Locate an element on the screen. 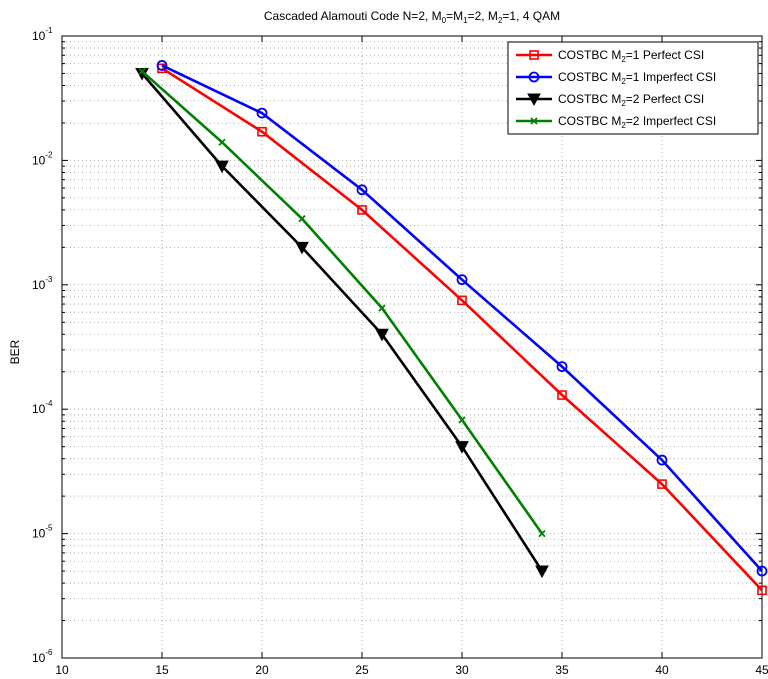 The height and width of the screenshot is (679, 768). legend-item: COSTBC M2=1 Imperfect CSI is located at coordinates (616, 78).